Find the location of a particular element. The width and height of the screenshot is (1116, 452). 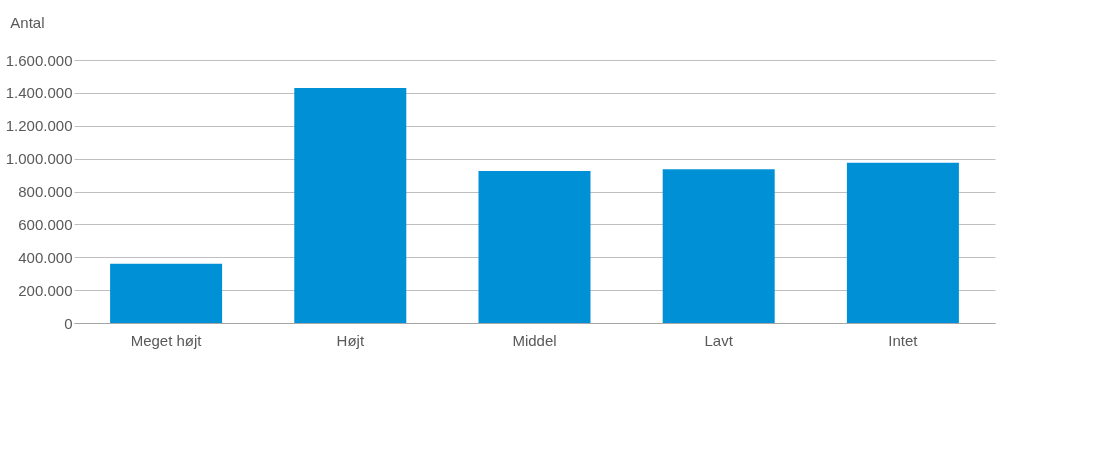

y-tick-label: 0 is located at coordinates (68, 323).